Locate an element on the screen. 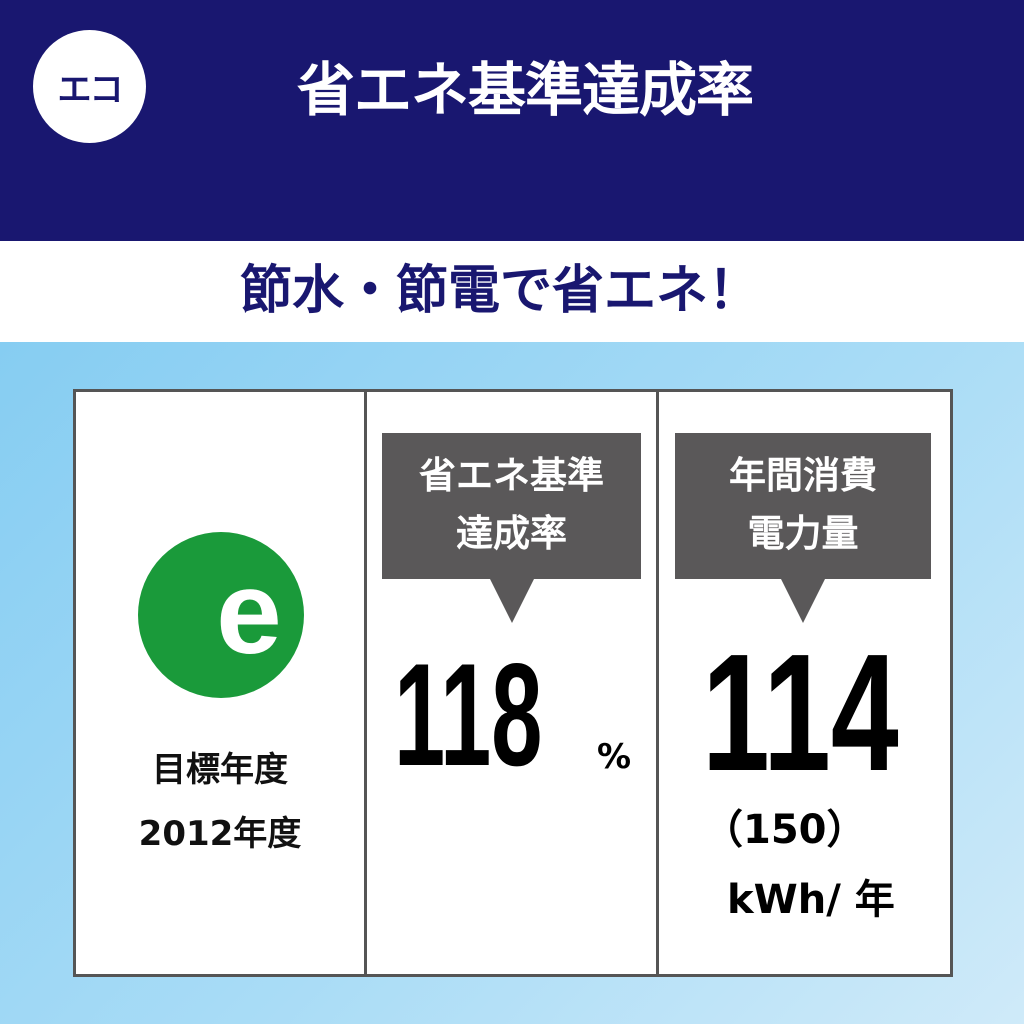 The width and height of the screenshot is (1024, 1024). rate-label-bubble: 省エネ基準 達成率 is located at coordinates (511, 506).